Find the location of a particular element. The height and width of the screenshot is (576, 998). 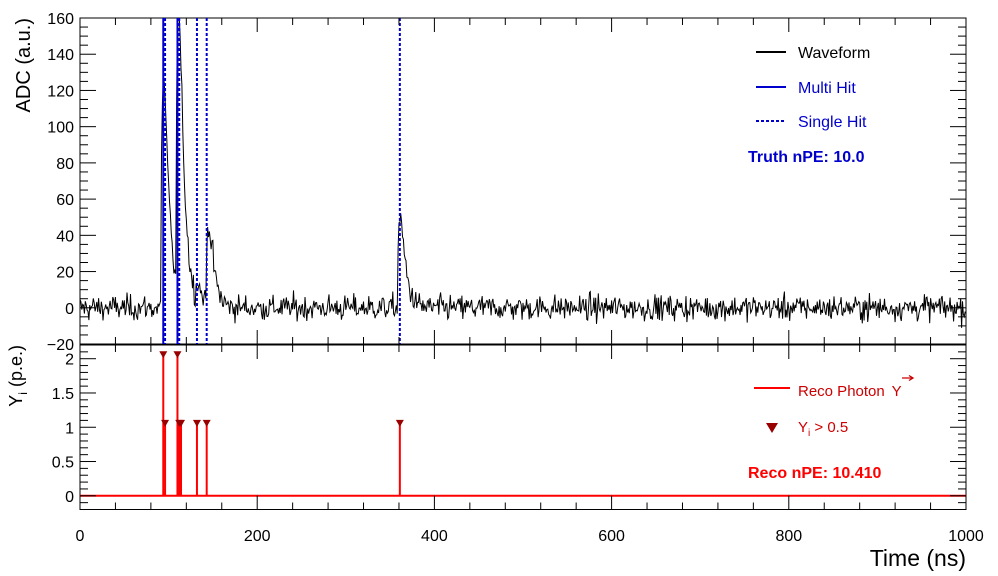

top-y-axis-label: ADC (a.u.) is located at coordinates (24, 65).